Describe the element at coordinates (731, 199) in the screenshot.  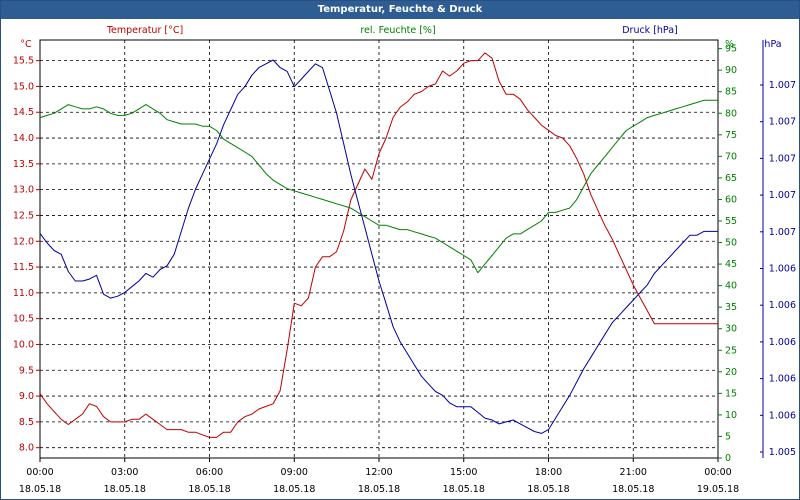
I see `humidity-tick-label: 60` at that location.